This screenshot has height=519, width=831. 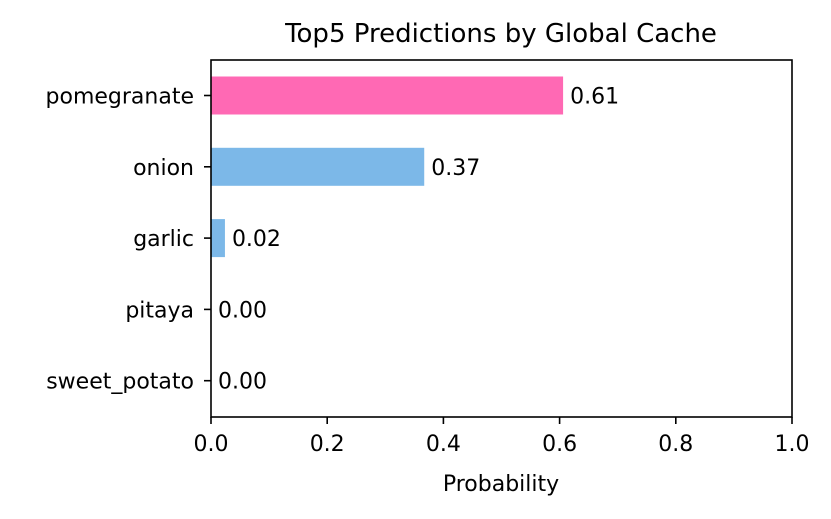 What do you see at coordinates (559, 444) in the screenshot?
I see `x-tick-label: 0.6` at bounding box center [559, 444].